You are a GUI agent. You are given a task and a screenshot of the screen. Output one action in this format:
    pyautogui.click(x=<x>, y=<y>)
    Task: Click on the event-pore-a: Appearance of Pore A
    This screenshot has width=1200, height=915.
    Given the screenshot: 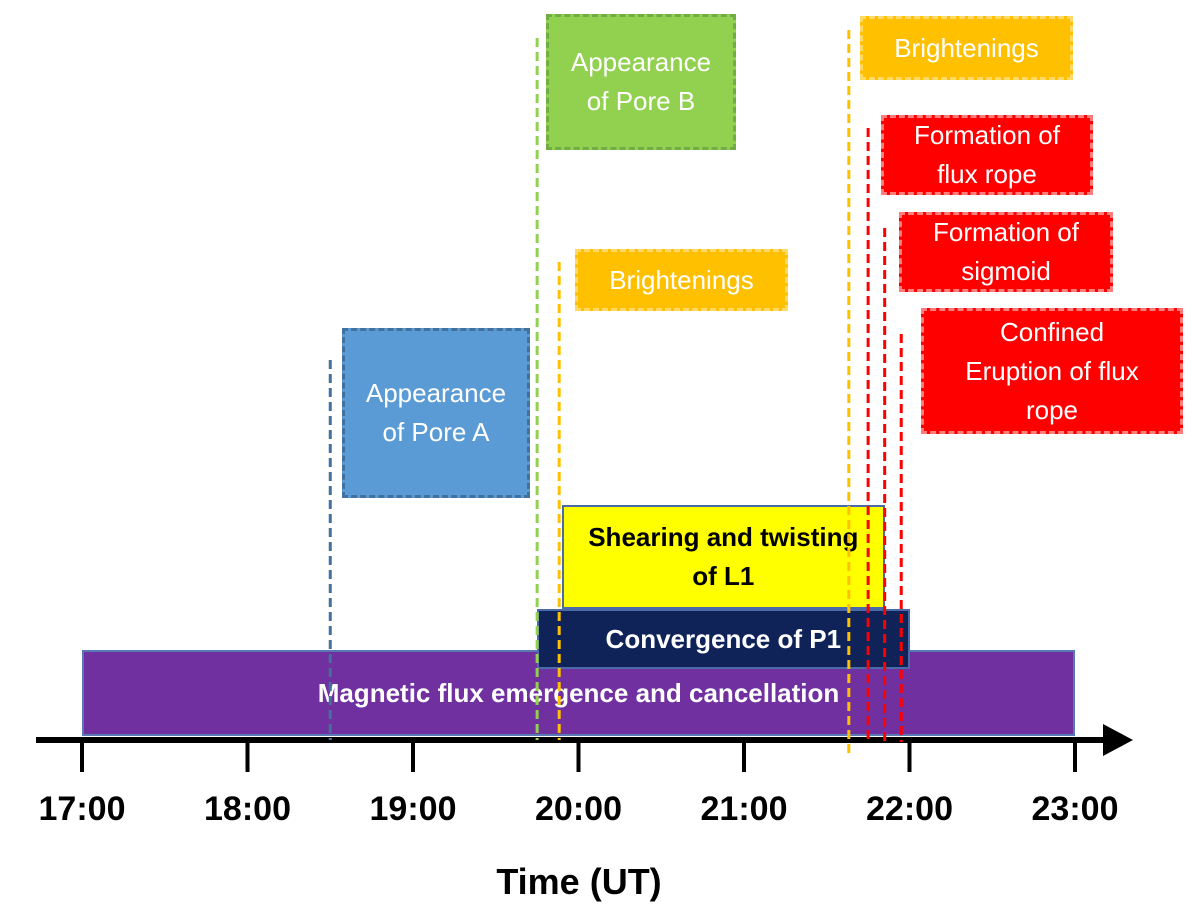 What is the action you would take?
    pyautogui.click(x=436, y=413)
    